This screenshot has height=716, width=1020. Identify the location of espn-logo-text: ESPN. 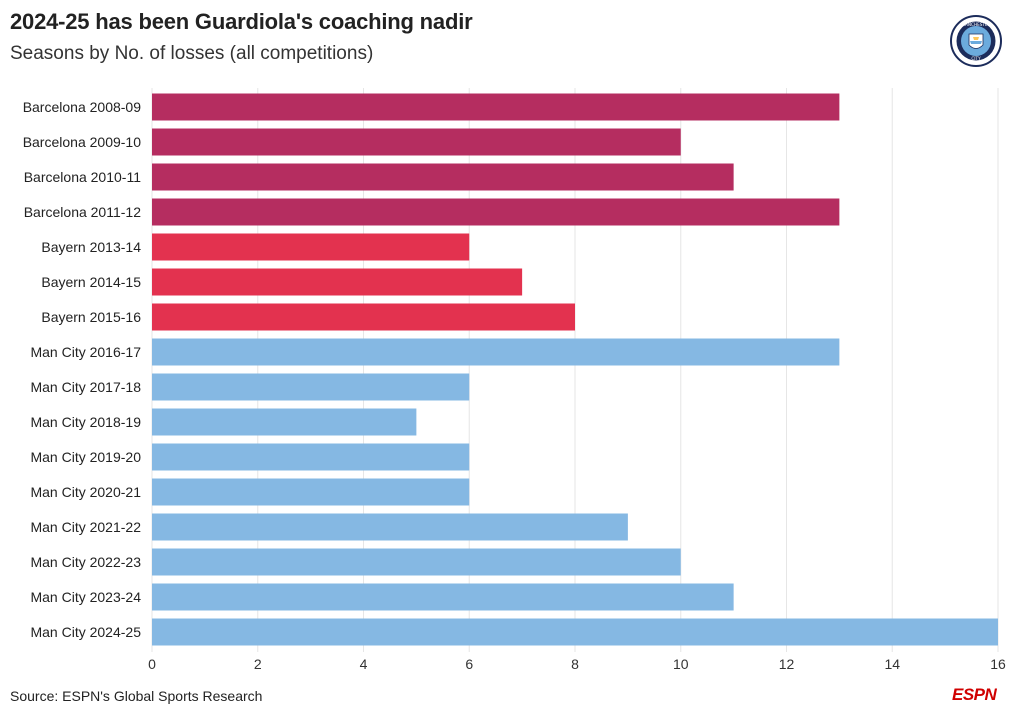
(975, 694).